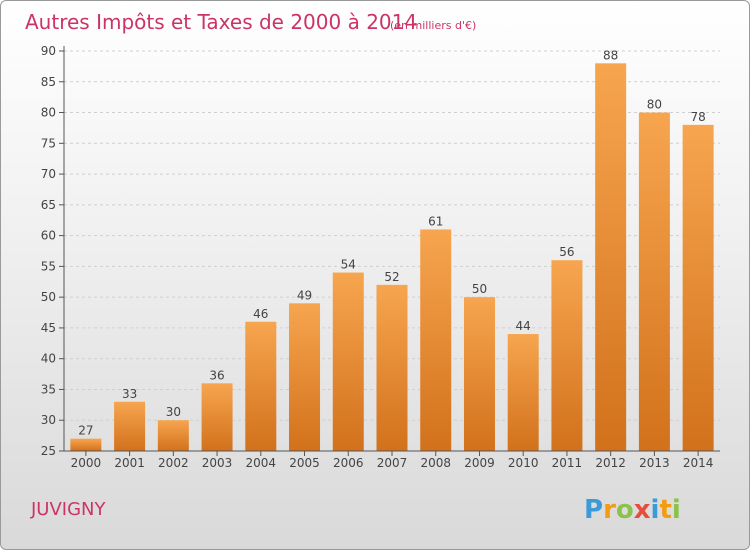 The height and width of the screenshot is (550, 750). I want to click on bar-2000, so click(86, 444).